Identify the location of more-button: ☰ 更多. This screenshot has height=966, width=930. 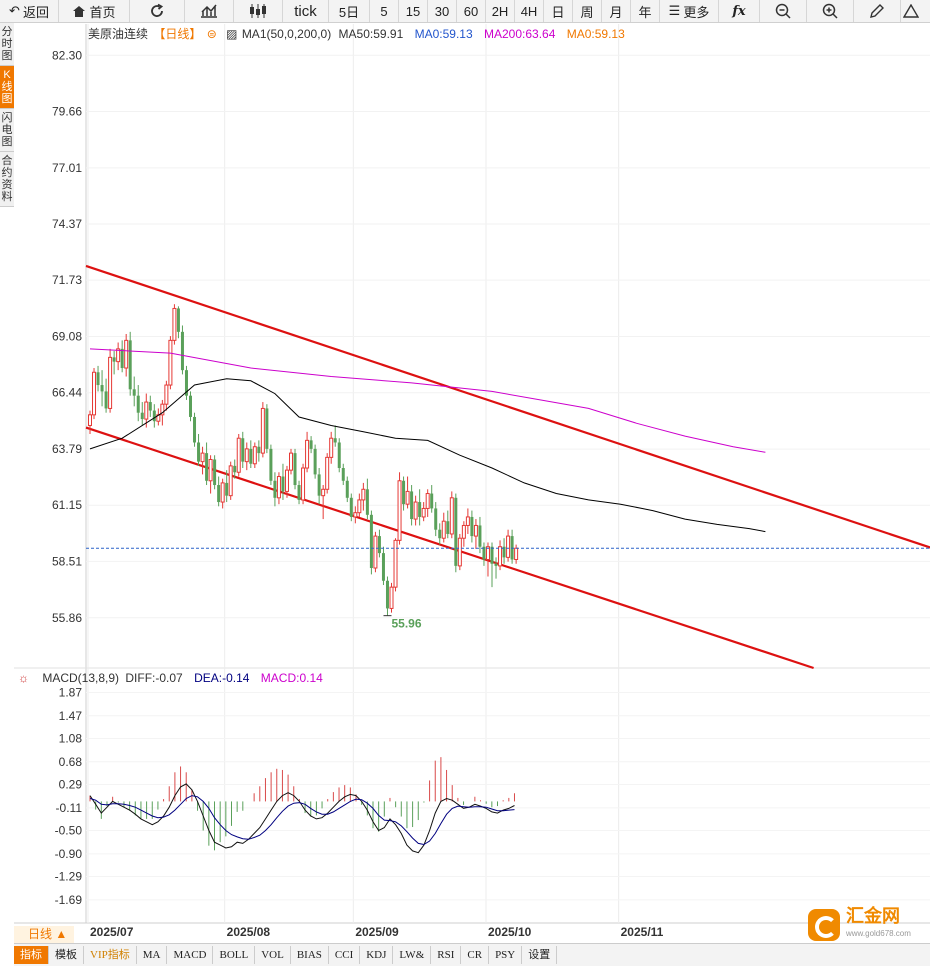
(689, 11).